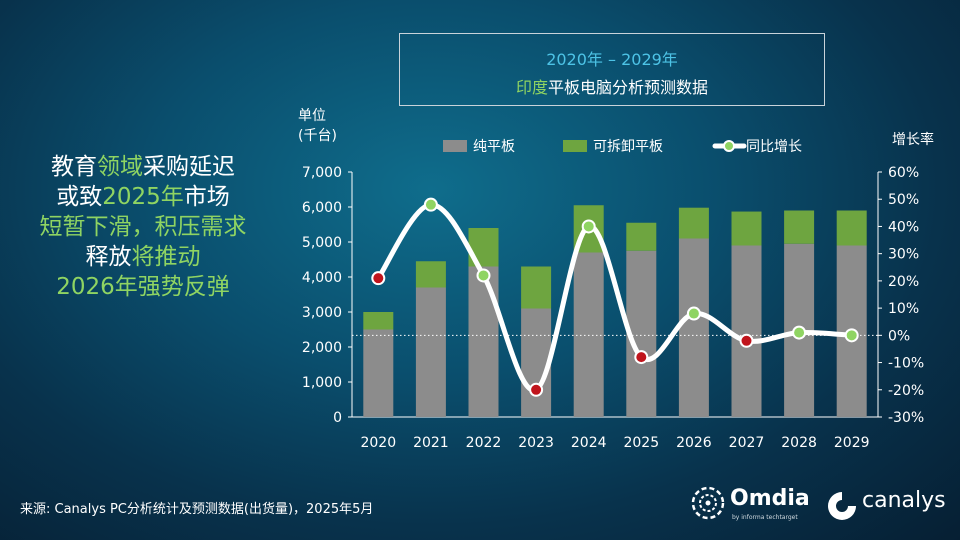 This screenshot has height=540, width=960. I want to click on headline-line: 教育领域采购延迟, so click(143, 167).